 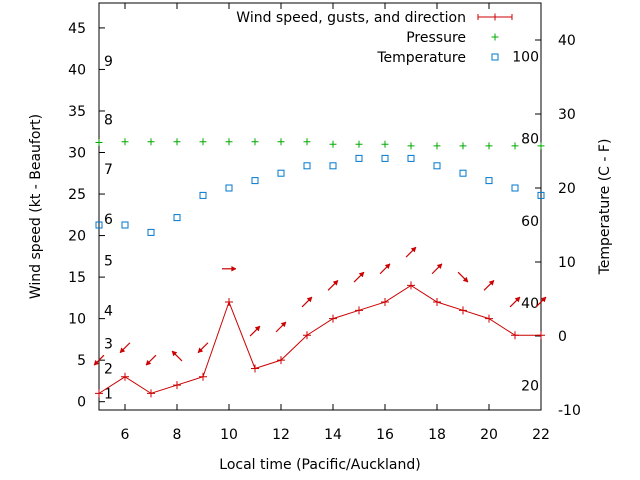 What do you see at coordinates (530, 140) in the screenshot?
I see `fahrenheit-label: 80` at bounding box center [530, 140].